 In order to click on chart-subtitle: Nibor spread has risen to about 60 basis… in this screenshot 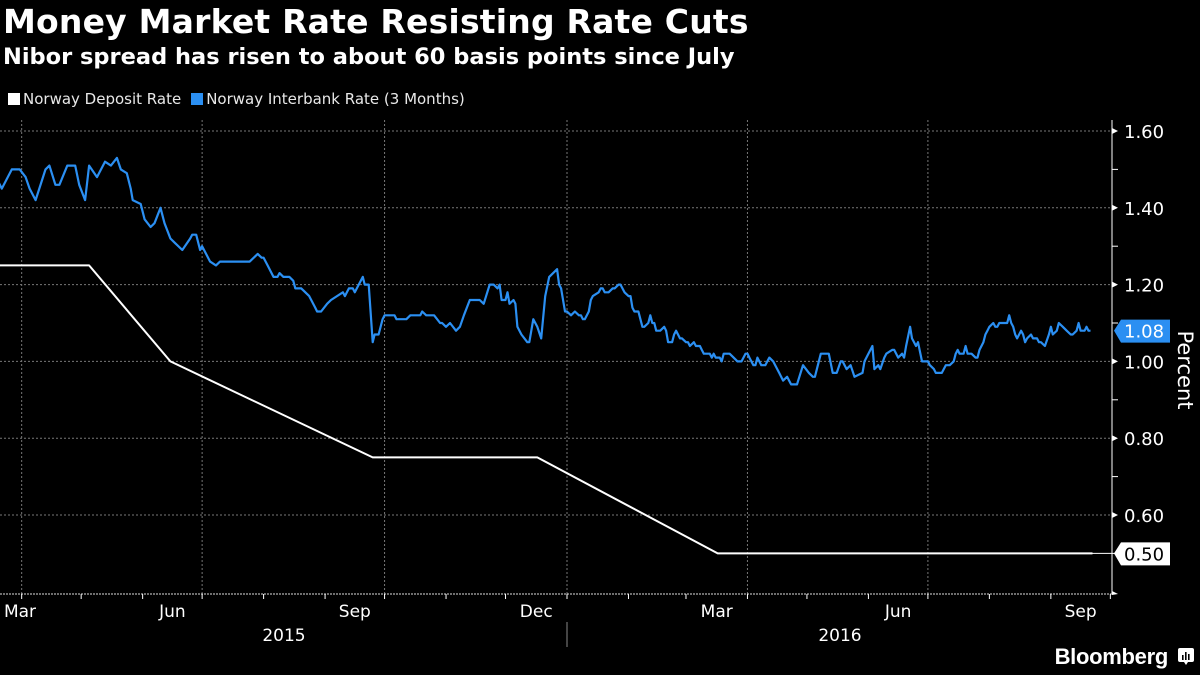, I will do `click(369, 57)`.